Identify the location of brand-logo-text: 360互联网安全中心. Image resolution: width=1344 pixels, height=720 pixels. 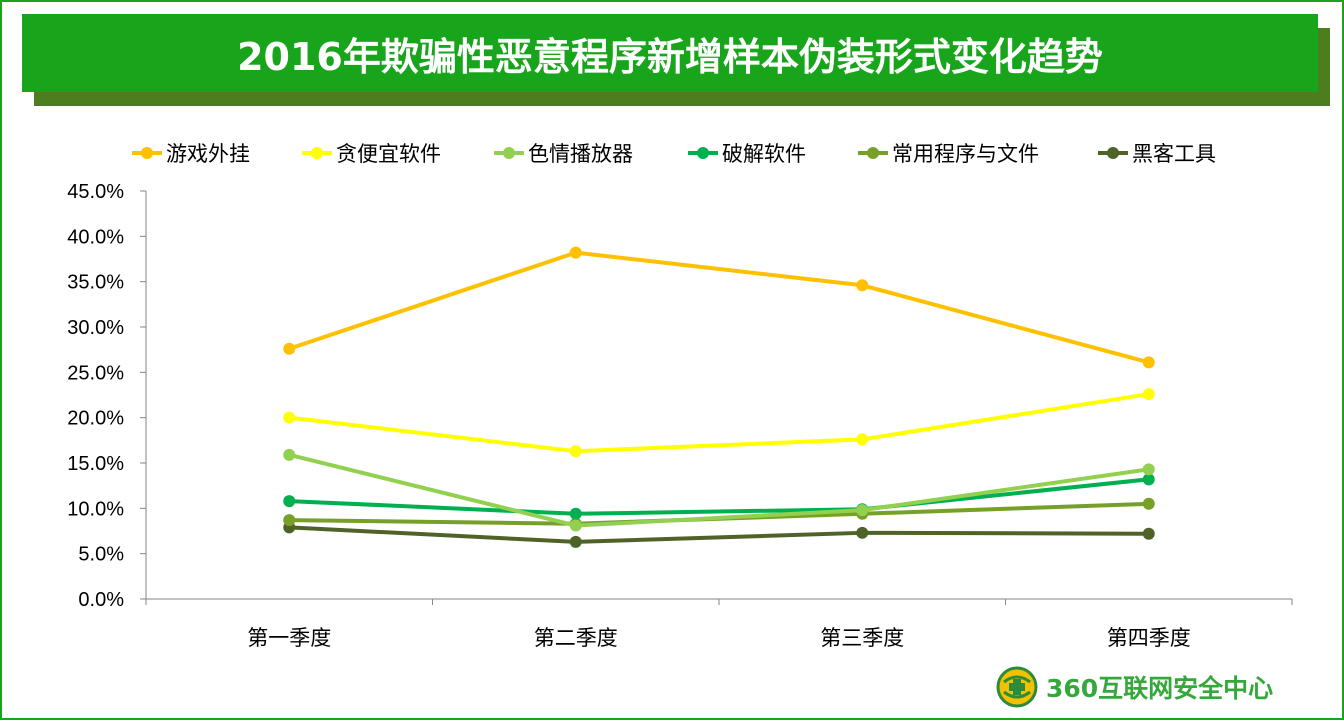
(1160, 688).